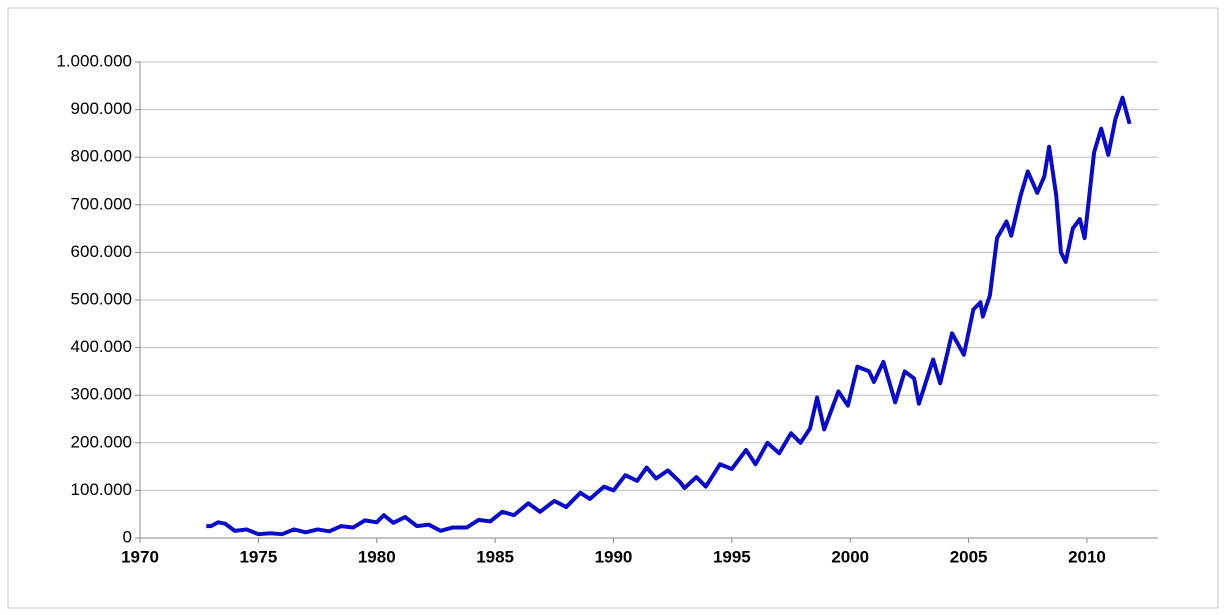  I want to click on y-tick-label: 800.000, so click(101, 156).